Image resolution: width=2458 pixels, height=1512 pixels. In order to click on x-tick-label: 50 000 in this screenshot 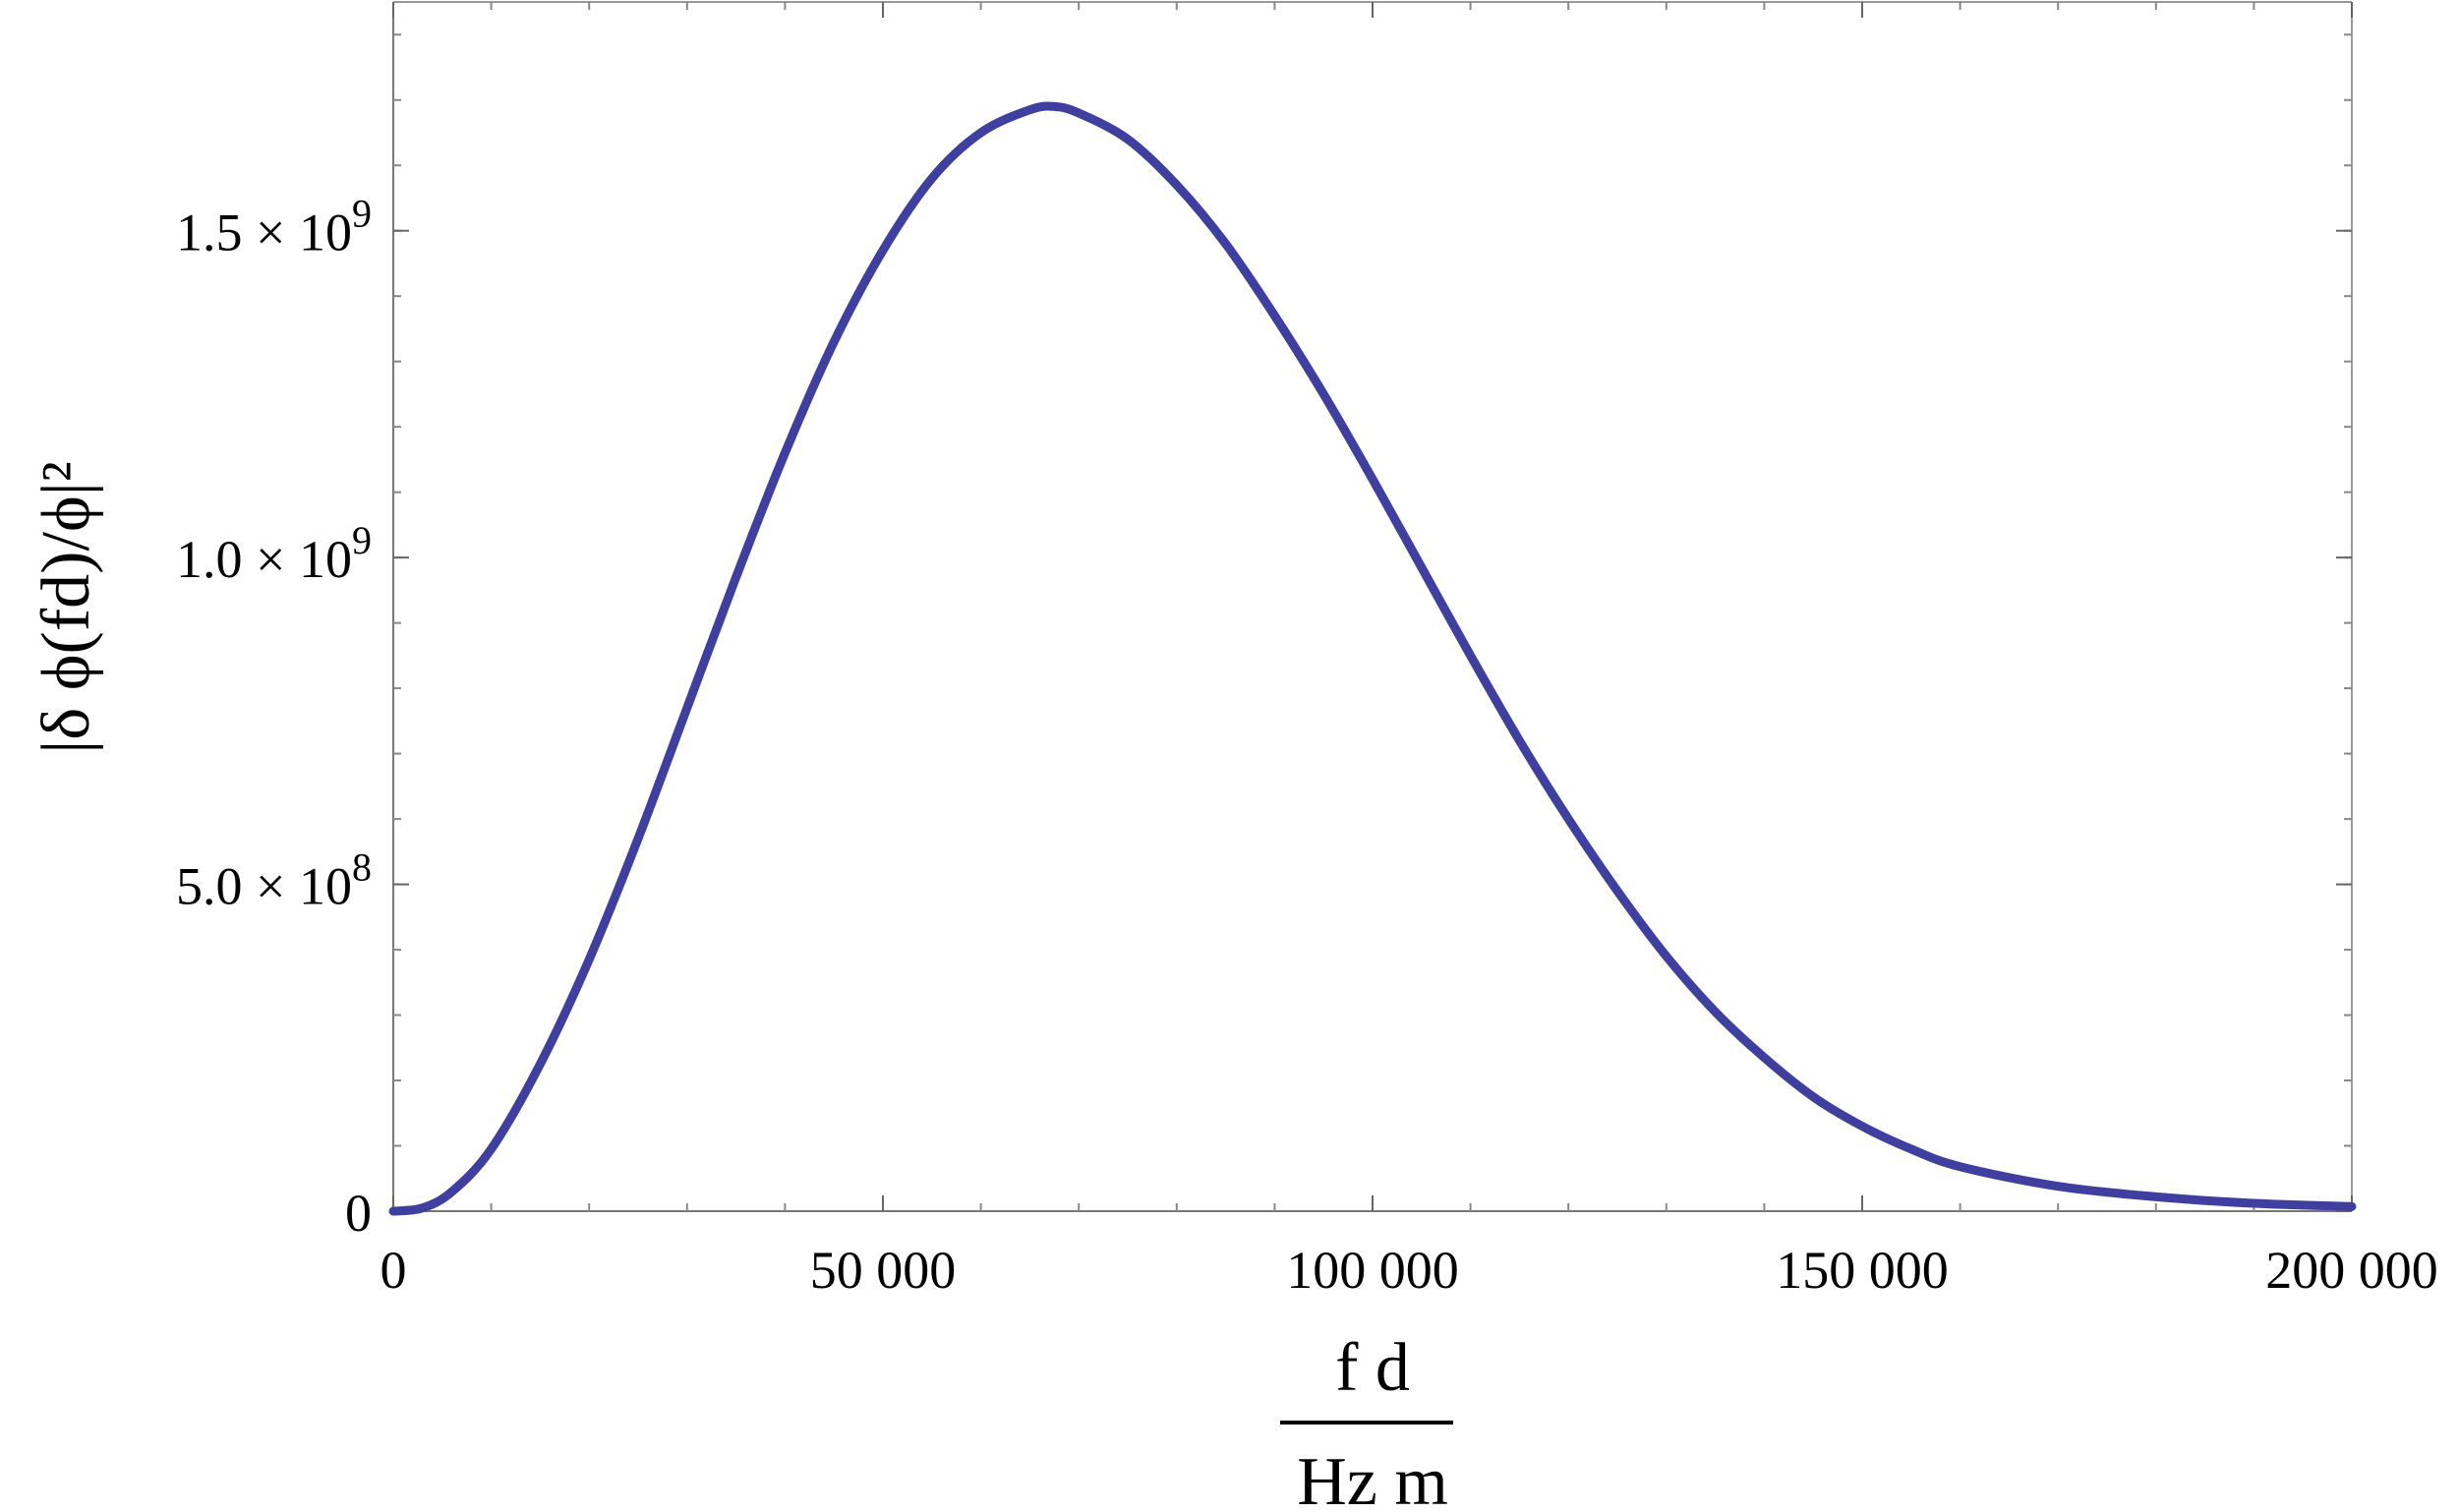, I will do `click(883, 1270)`.